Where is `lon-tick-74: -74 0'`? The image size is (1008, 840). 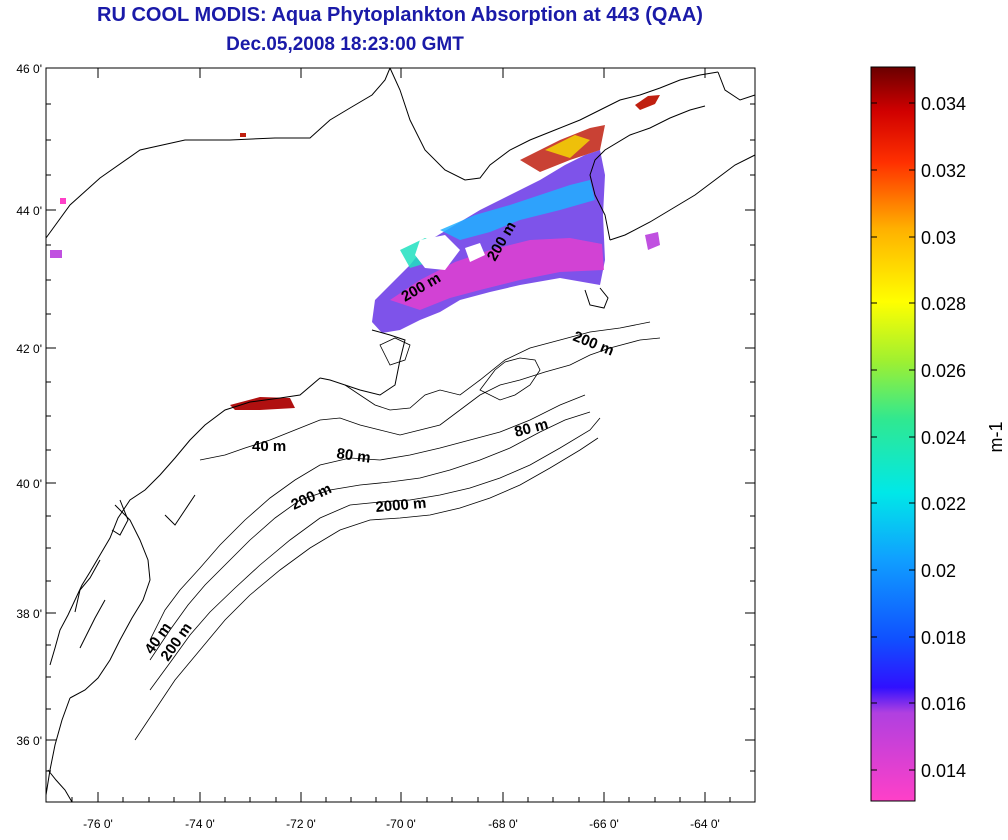 lon-tick-74: -74 0' is located at coordinates (200, 824).